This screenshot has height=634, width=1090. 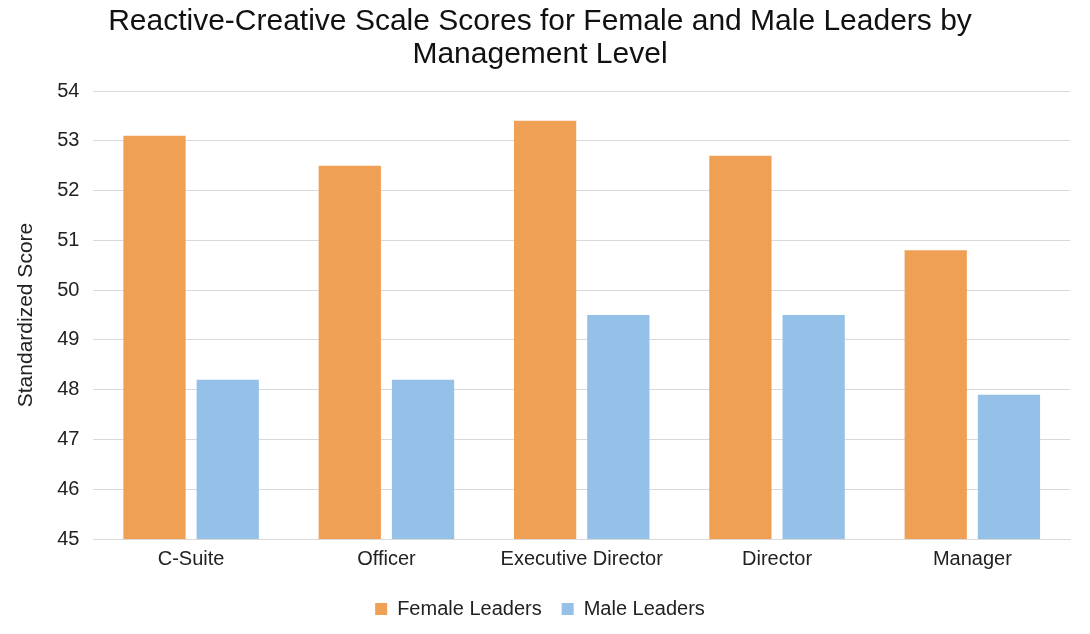 What do you see at coordinates (68, 238) in the screenshot?
I see `y-tick-label: 51` at bounding box center [68, 238].